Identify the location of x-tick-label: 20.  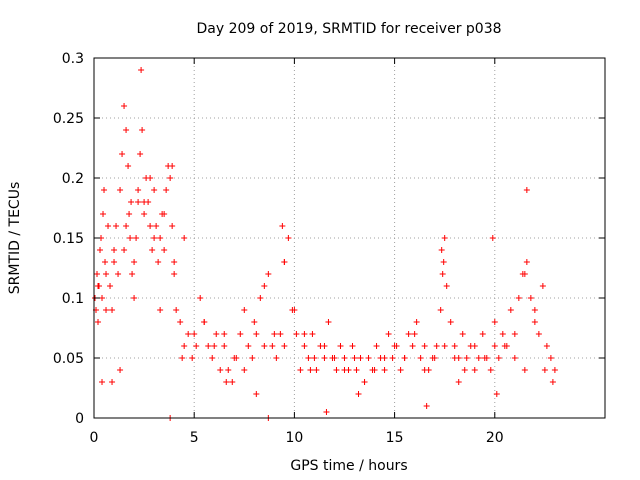
(495, 438).